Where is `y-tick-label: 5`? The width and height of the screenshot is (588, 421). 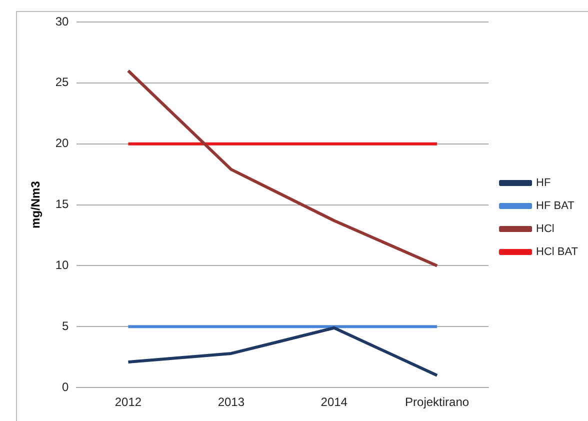
y-tick-label: 5 is located at coordinates (66, 325).